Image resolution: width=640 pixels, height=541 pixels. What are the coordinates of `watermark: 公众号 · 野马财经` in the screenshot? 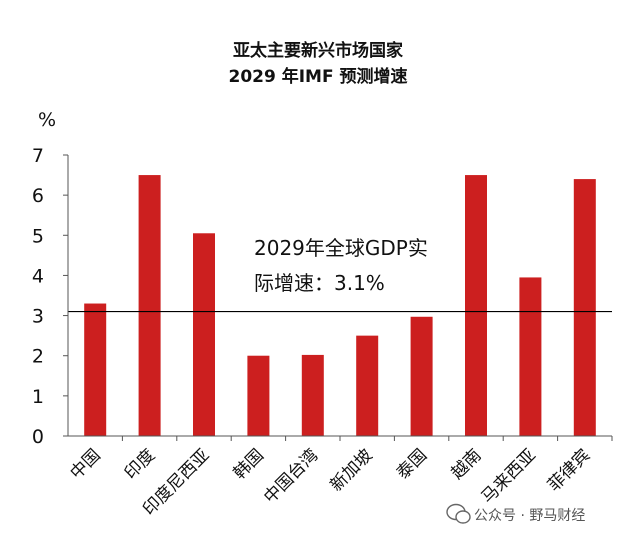 It's located at (515, 513).